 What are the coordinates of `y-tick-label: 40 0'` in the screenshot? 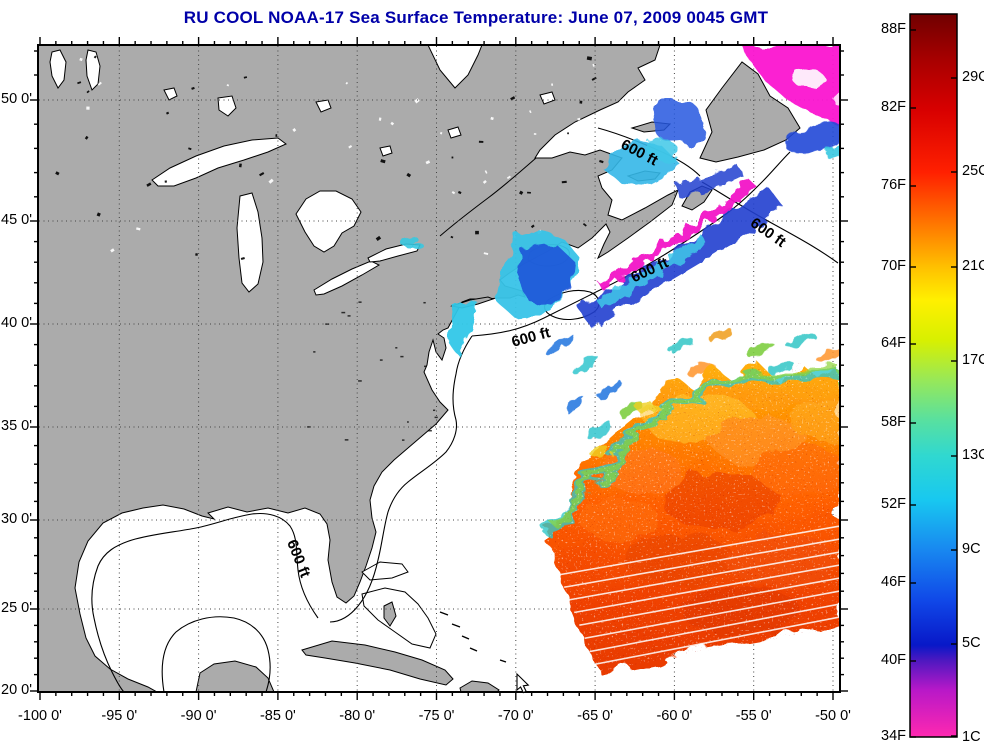 It's located at (16, 323).